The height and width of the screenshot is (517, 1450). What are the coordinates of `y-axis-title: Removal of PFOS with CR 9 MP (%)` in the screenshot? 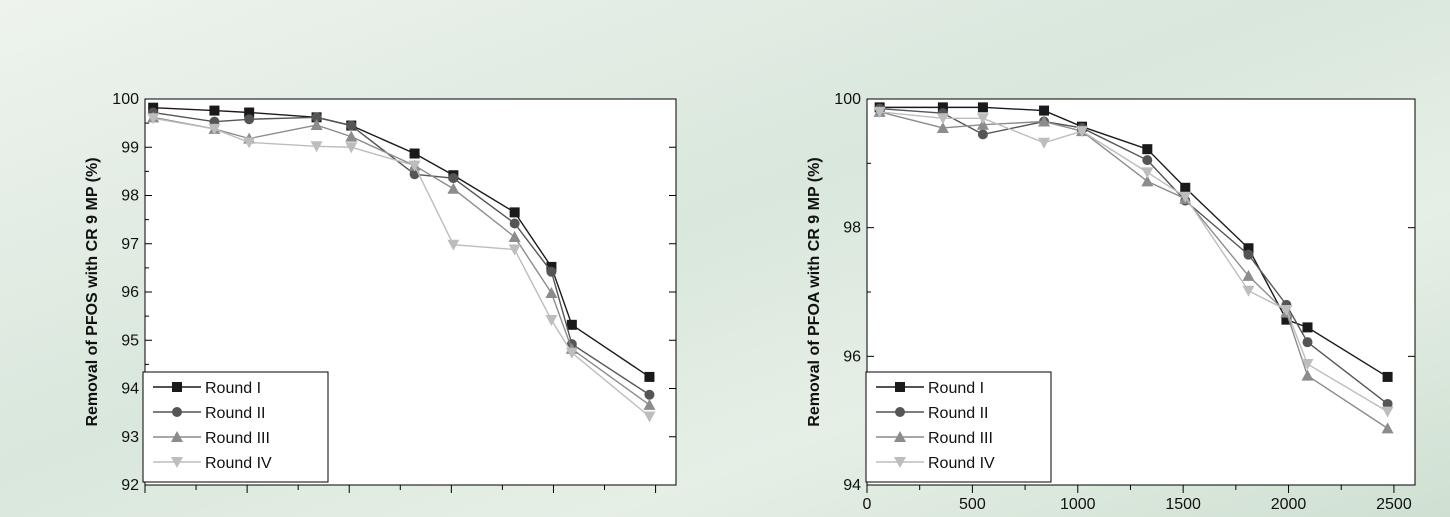 It's located at (92, 291).